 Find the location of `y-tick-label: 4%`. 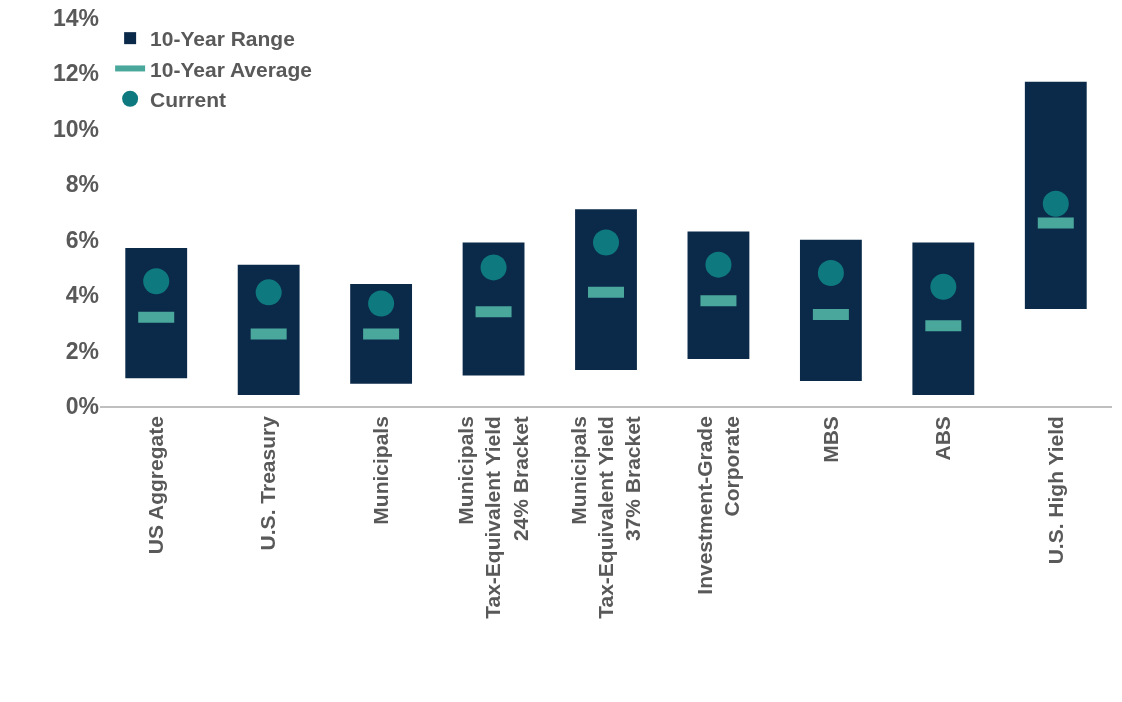

y-tick-label: 4% is located at coordinates (82, 295).